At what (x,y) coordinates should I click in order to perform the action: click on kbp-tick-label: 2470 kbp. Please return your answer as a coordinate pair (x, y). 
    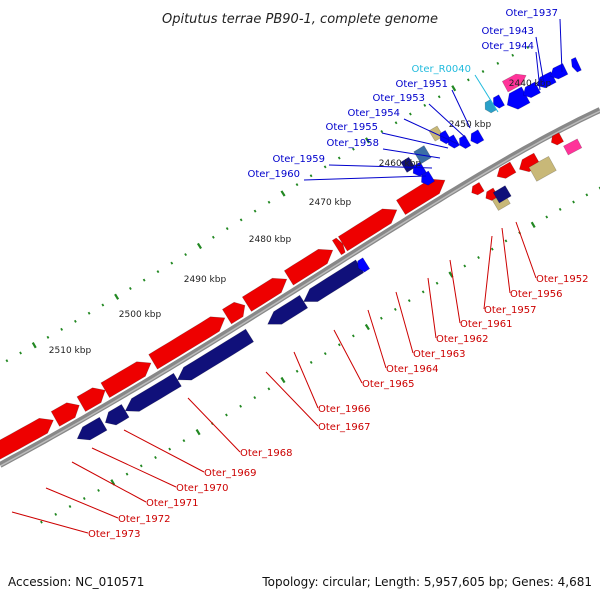
    Looking at the image, I should click on (330, 203).